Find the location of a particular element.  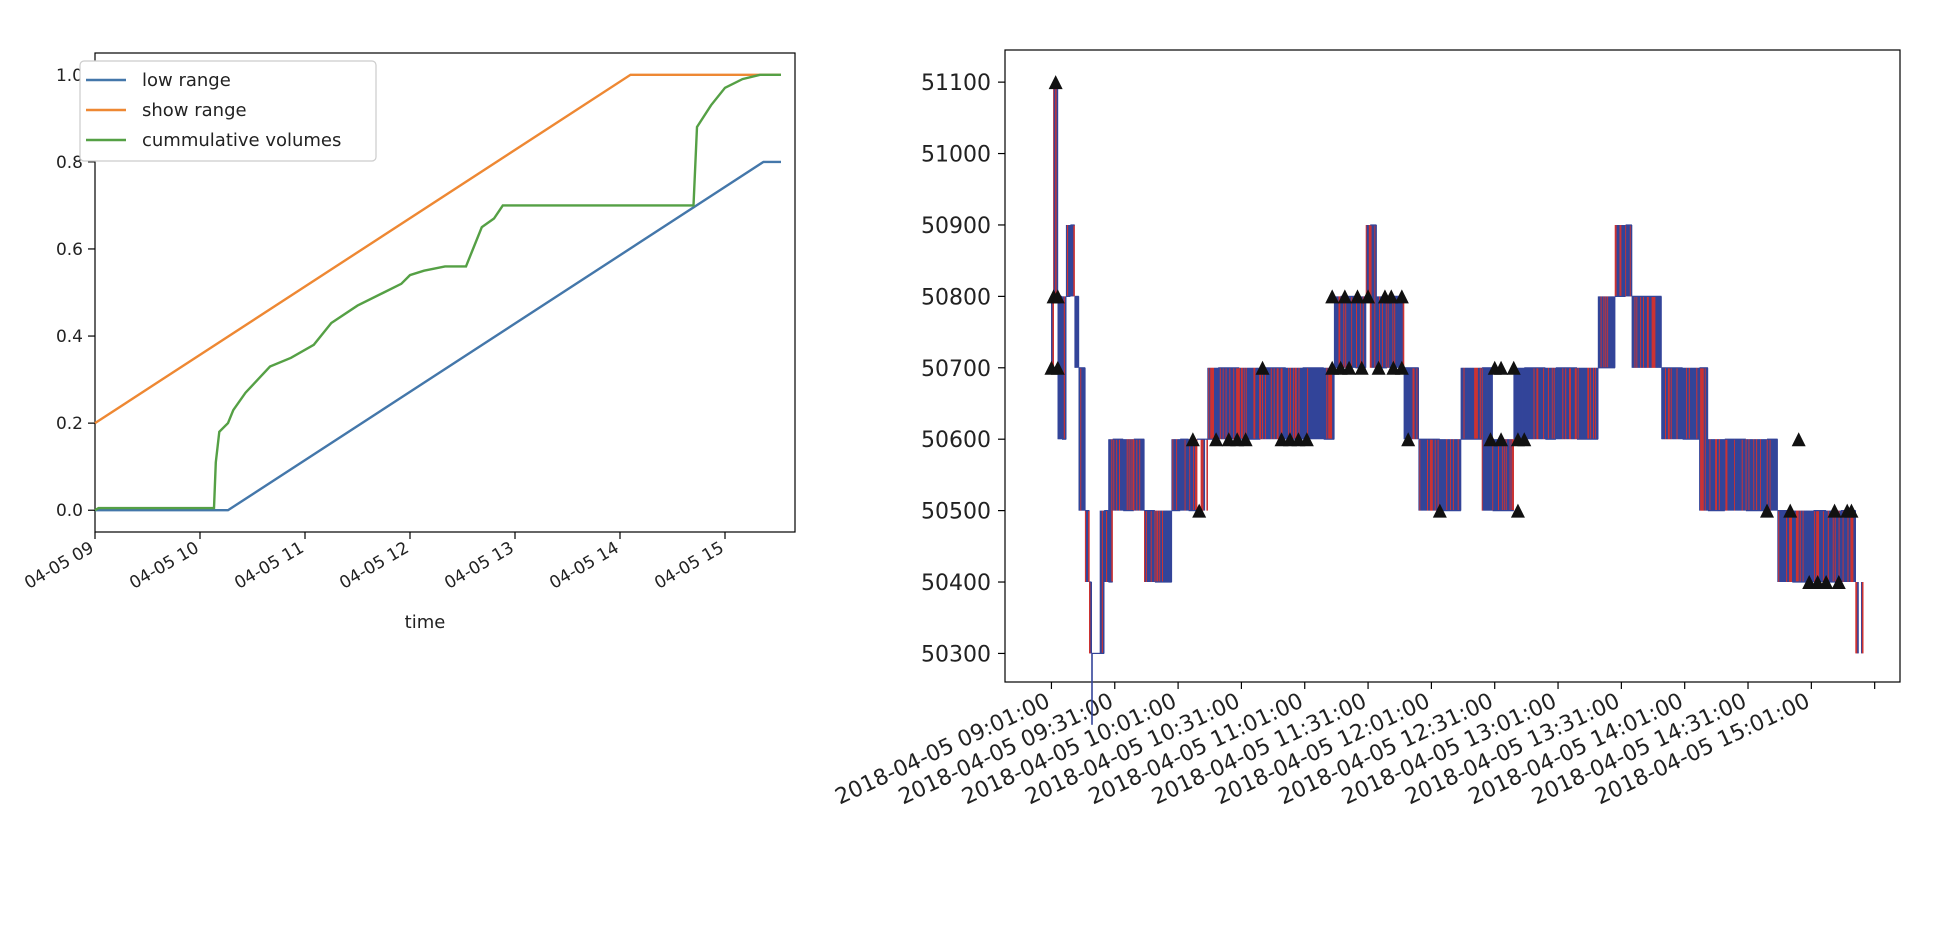

y-tick-label: 0.6 is located at coordinates (69, 250).